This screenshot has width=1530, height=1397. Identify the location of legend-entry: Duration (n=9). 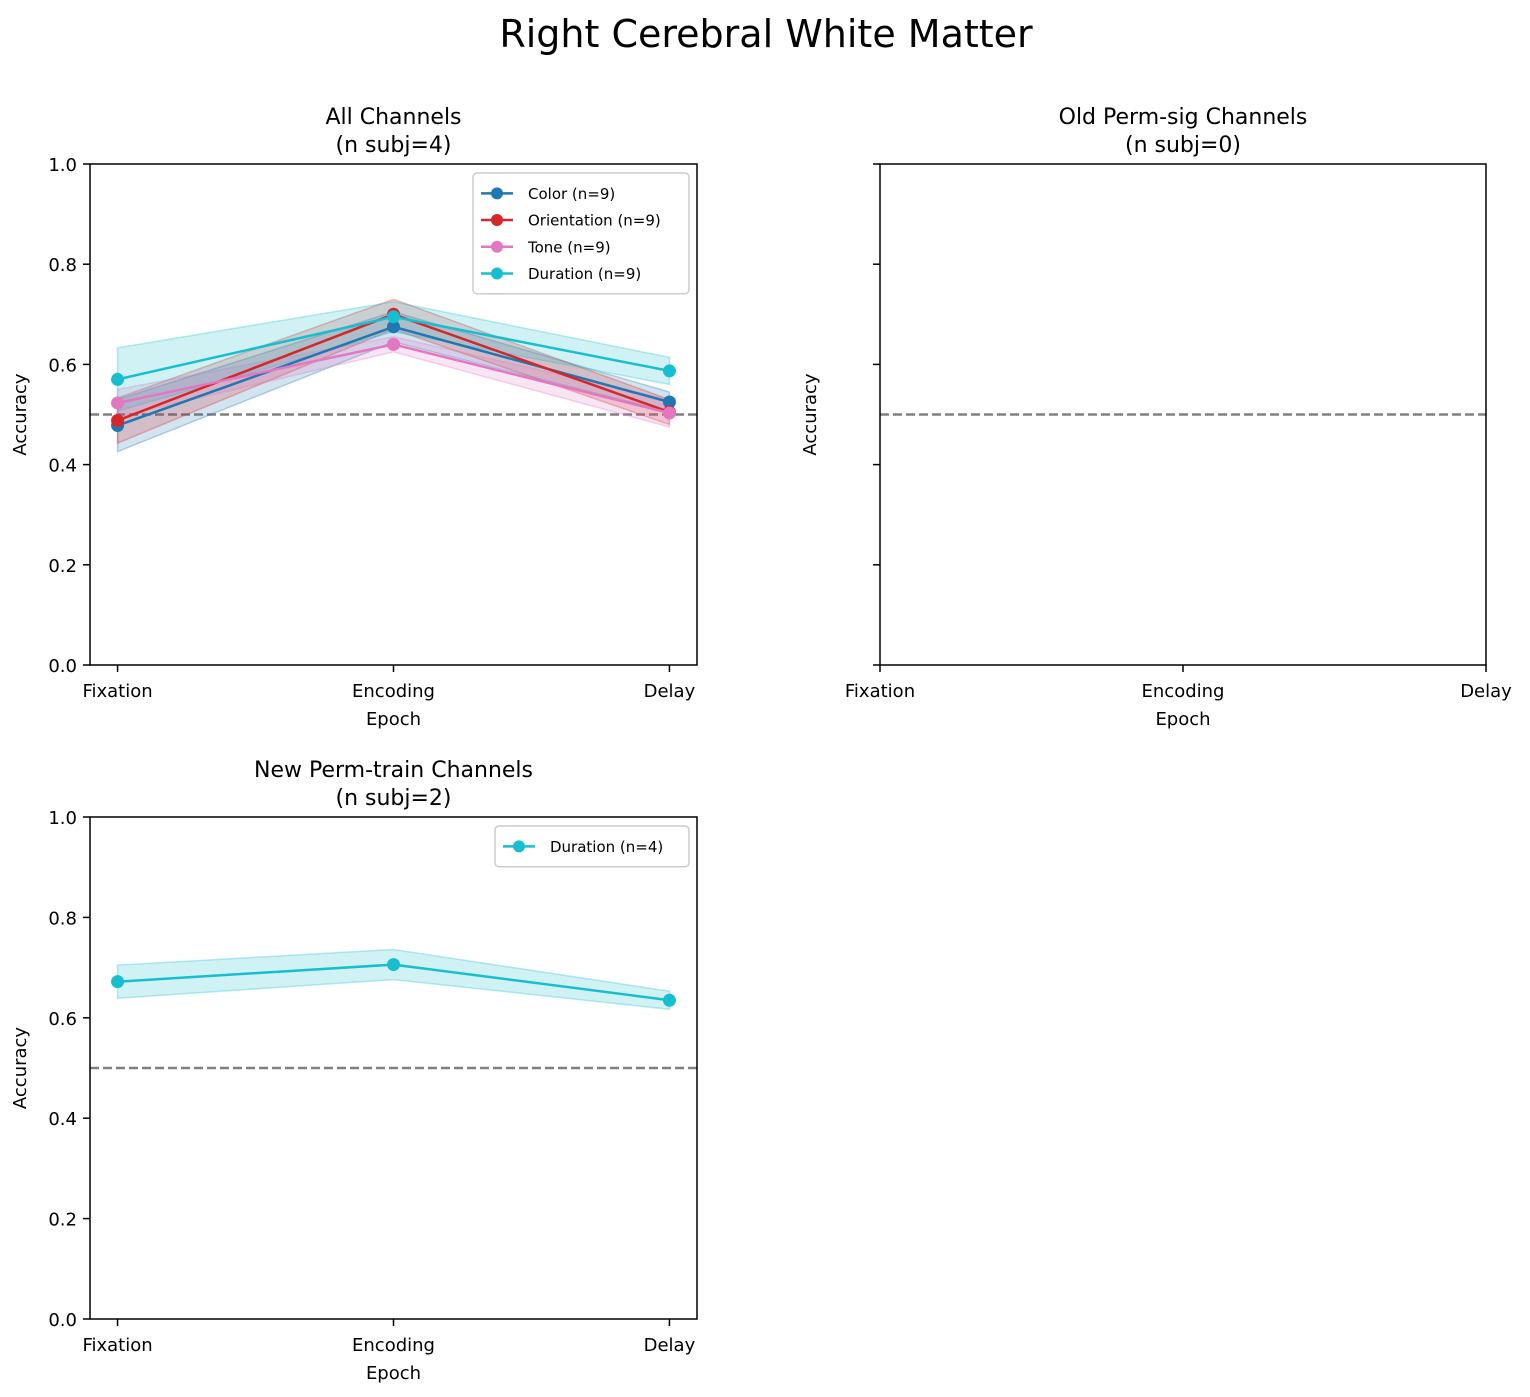
(584, 274).